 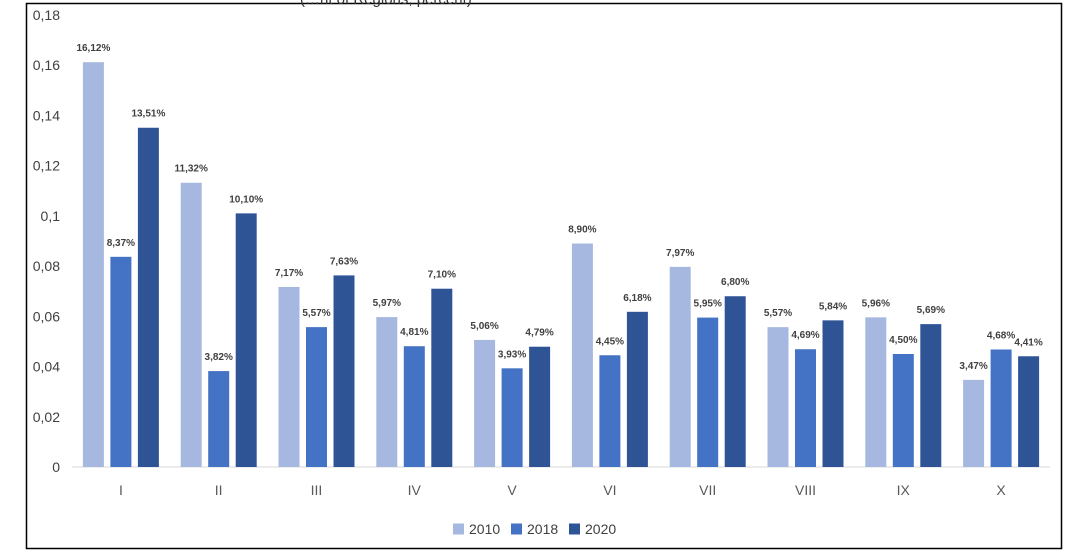 I want to click on bar-2010-X, so click(x=974, y=423).